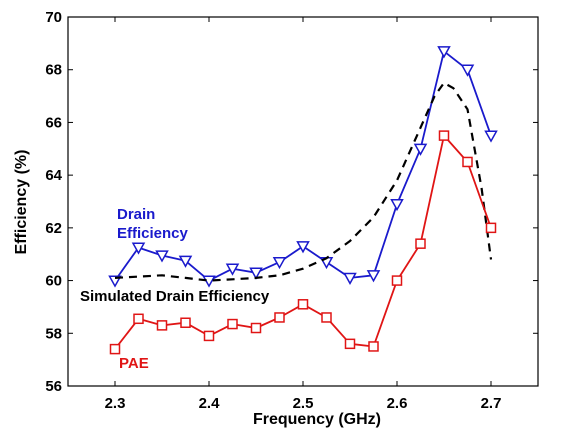 The width and height of the screenshot is (569, 432). What do you see at coordinates (303, 403) in the screenshot?
I see `x-tick-label: 2.5` at bounding box center [303, 403].